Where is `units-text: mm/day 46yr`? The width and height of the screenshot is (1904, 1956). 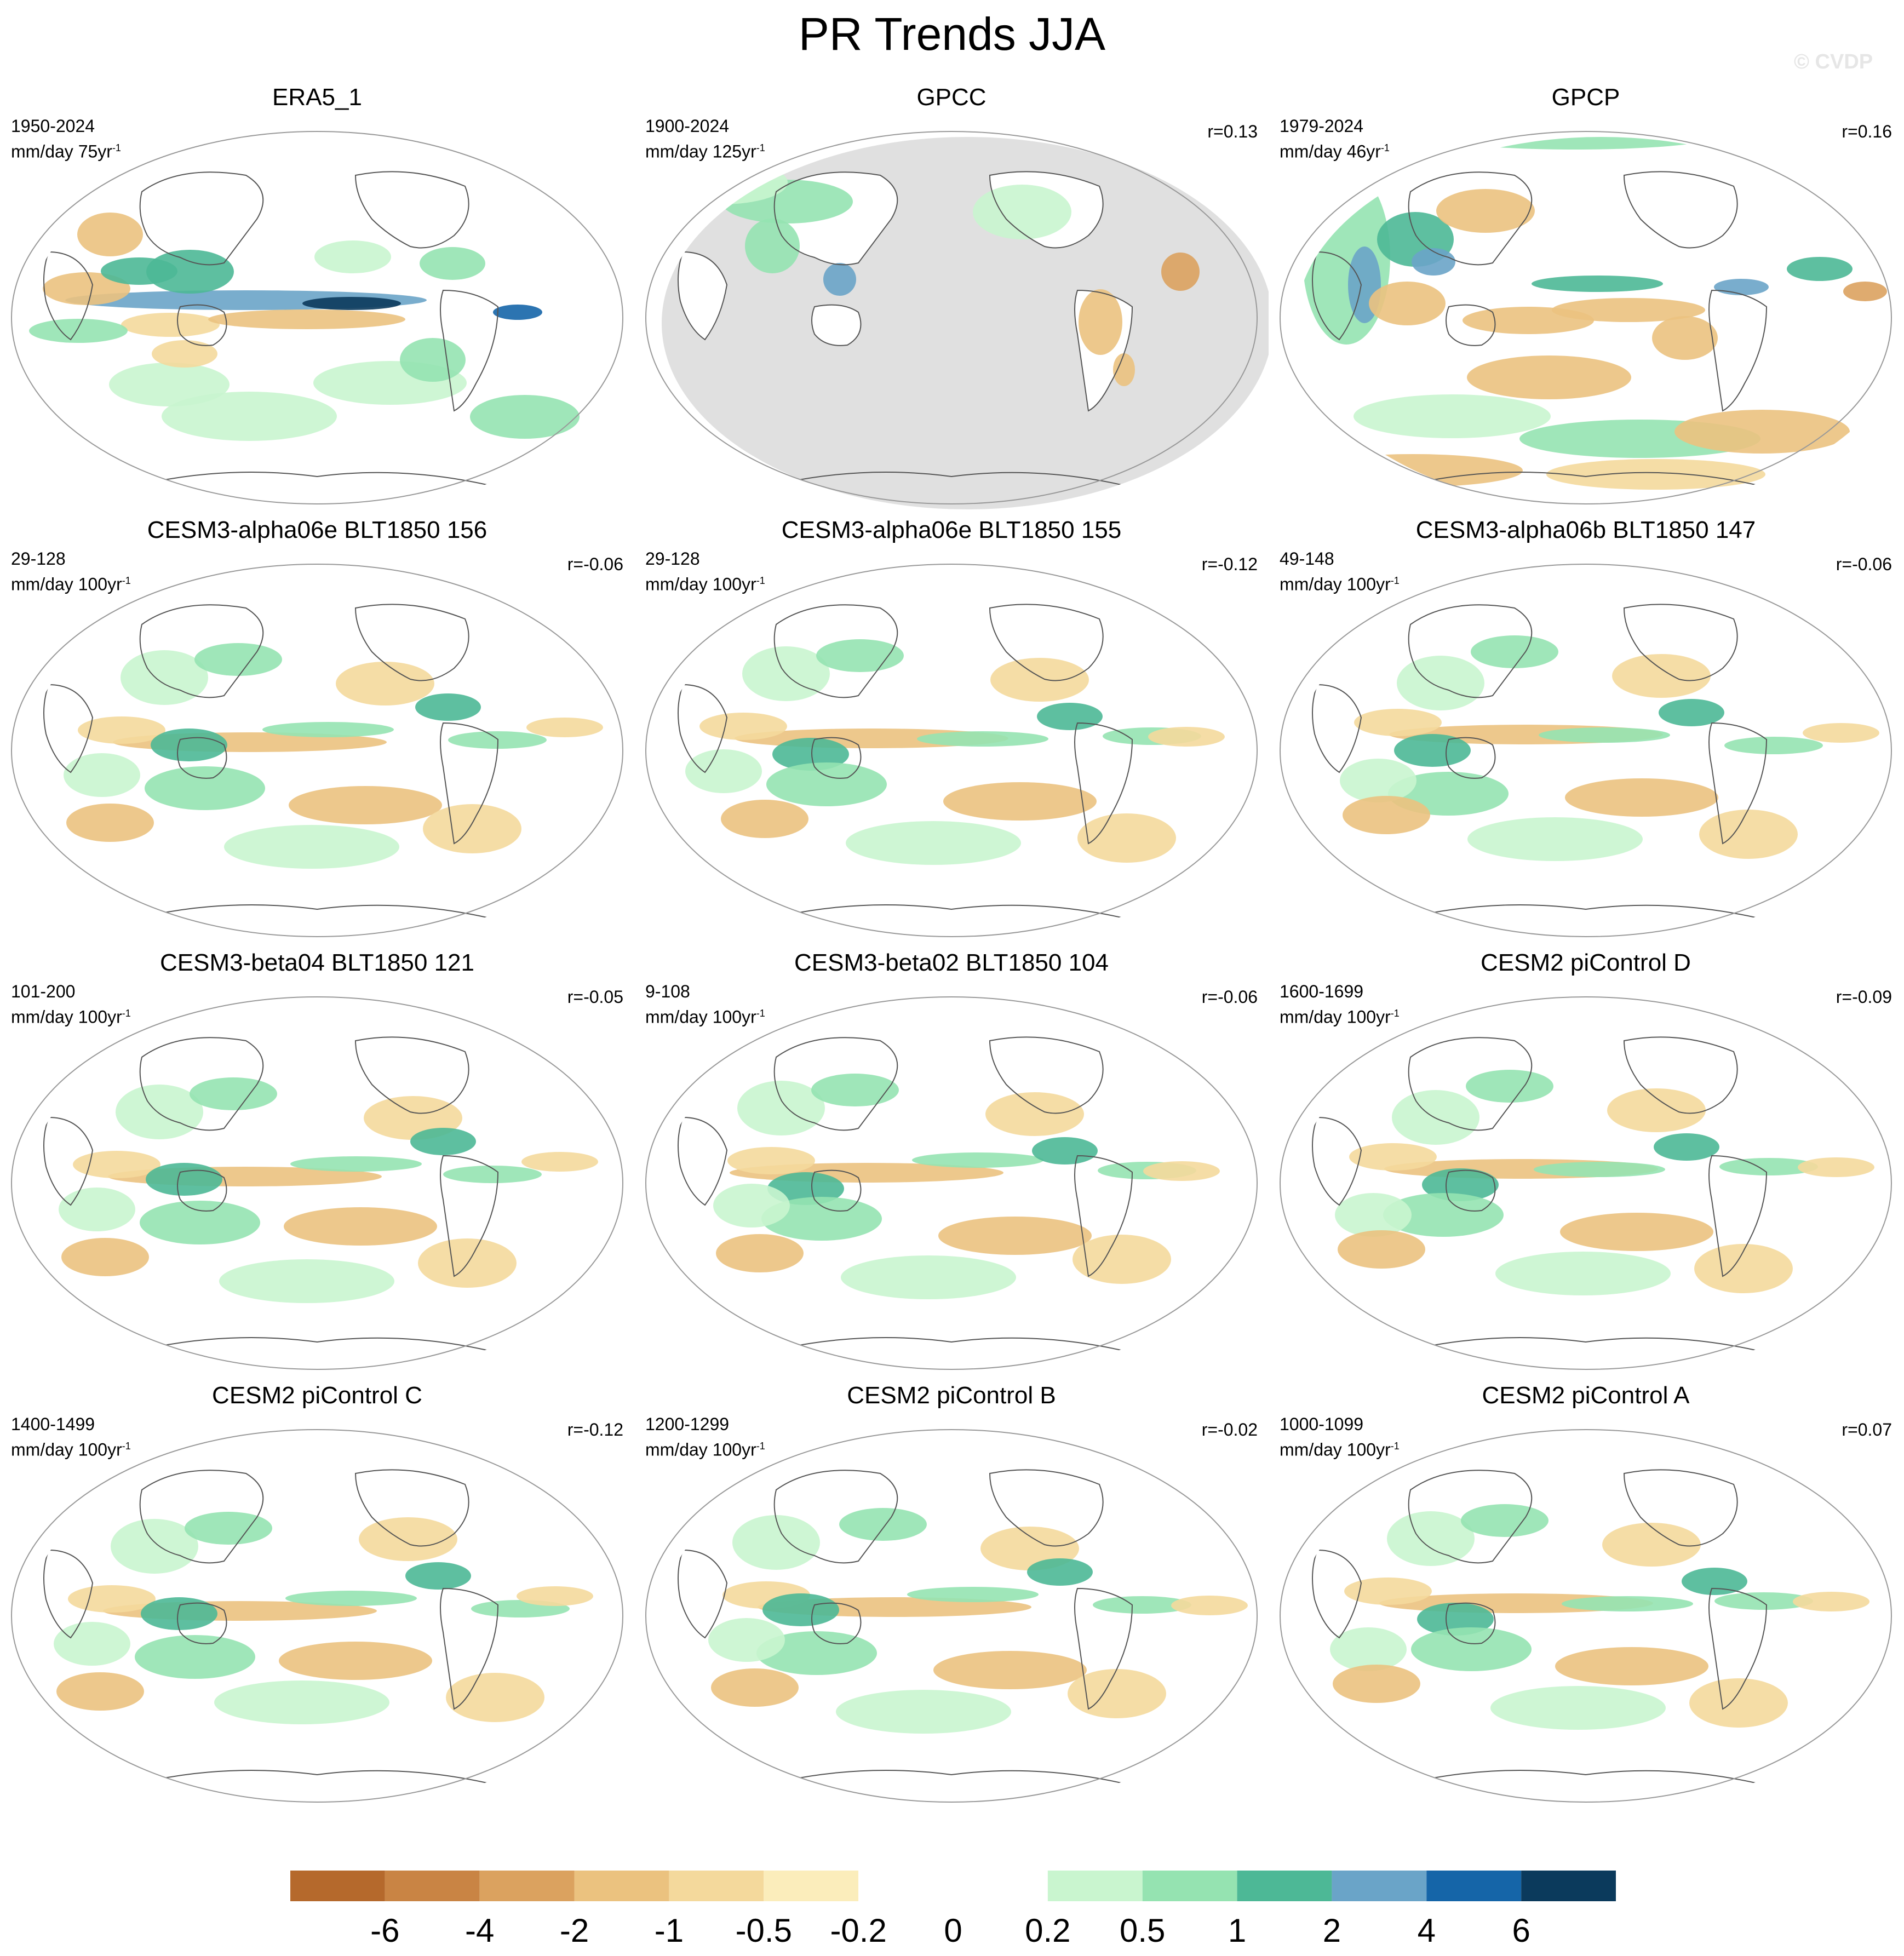 units-text: mm/day 46yr is located at coordinates (1330, 152).